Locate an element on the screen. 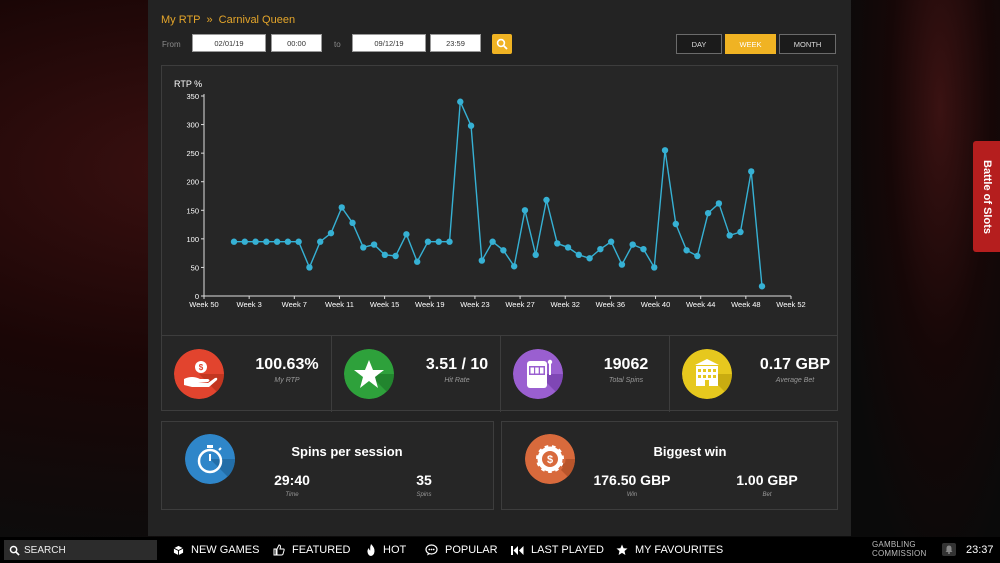  to-date-input: 09/12/19 is located at coordinates (389, 43).